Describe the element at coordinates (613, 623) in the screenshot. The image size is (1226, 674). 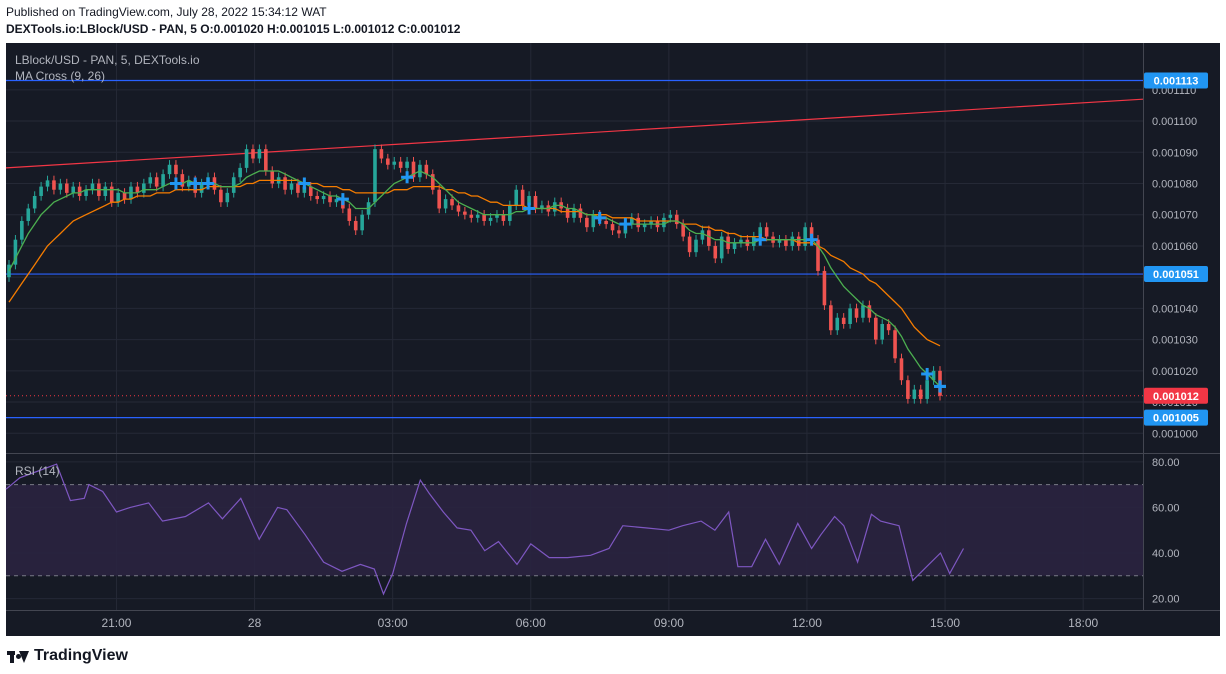
I see `time-axis-background` at that location.